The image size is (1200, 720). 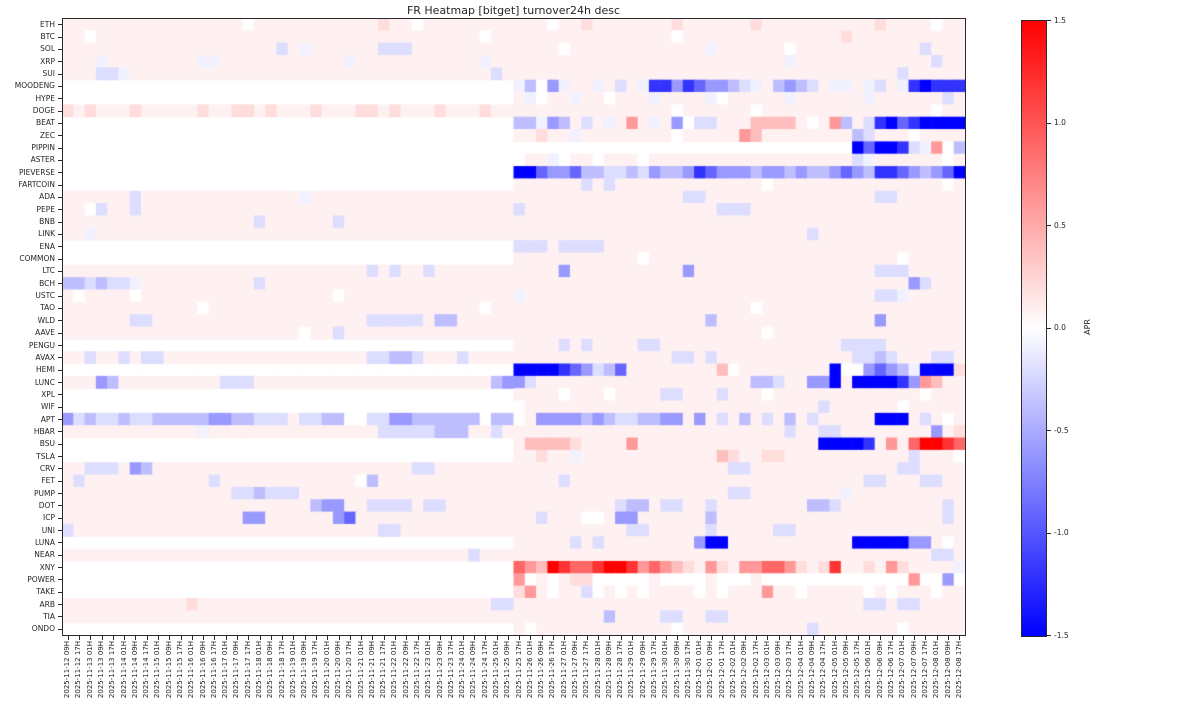 What do you see at coordinates (518, 670) in the screenshot?
I see `x-tick-label: 2025-11-25 17H` at bounding box center [518, 670].